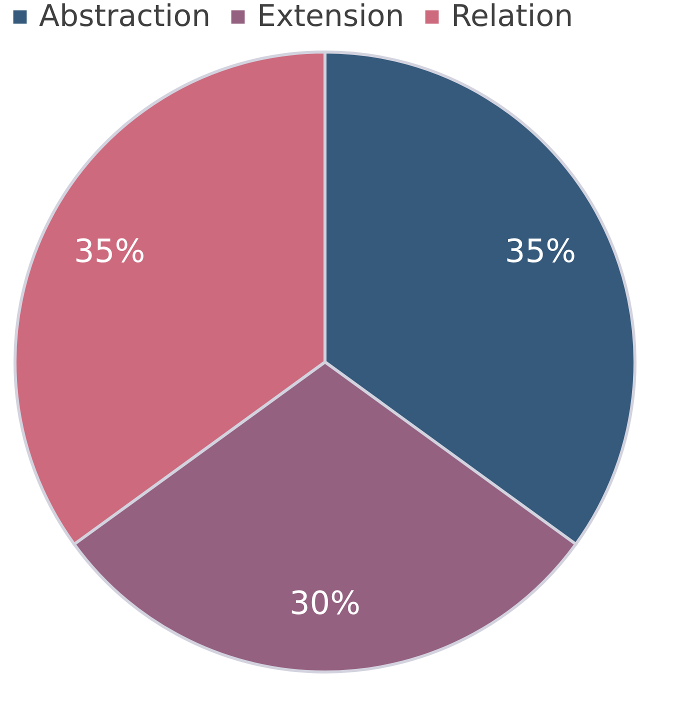  What do you see at coordinates (325, 603) in the screenshot?
I see `data-label: 30%` at bounding box center [325, 603].